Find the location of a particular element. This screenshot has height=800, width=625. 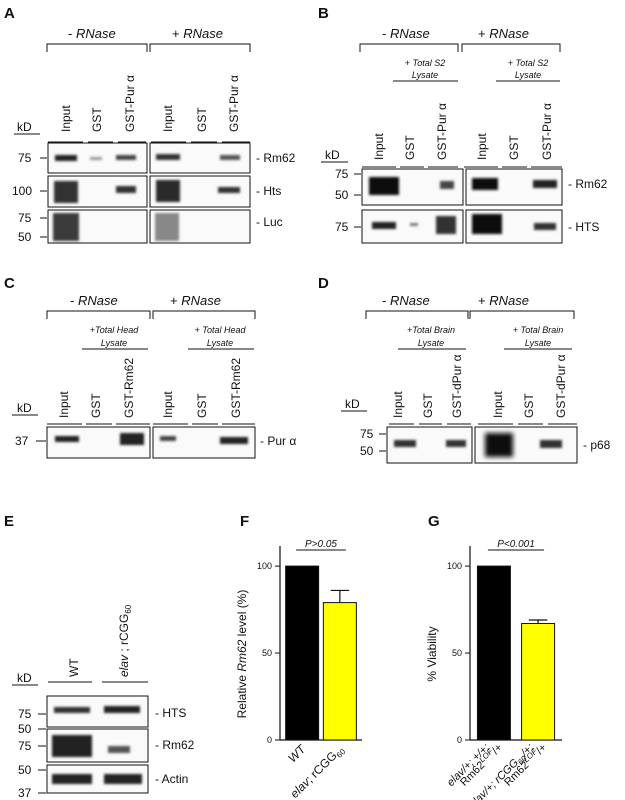

panel-d-kd-label: kD is located at coordinates (352, 404).